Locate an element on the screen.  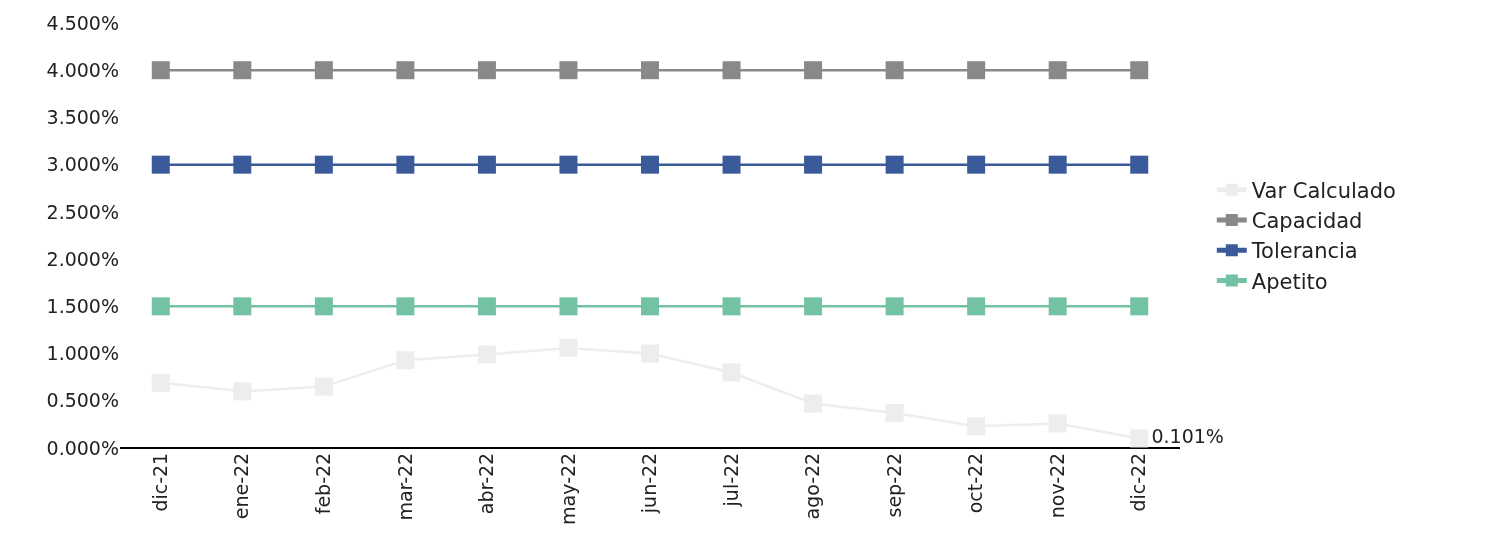
y-tick-label: 1.000% is located at coordinates (82, 353).